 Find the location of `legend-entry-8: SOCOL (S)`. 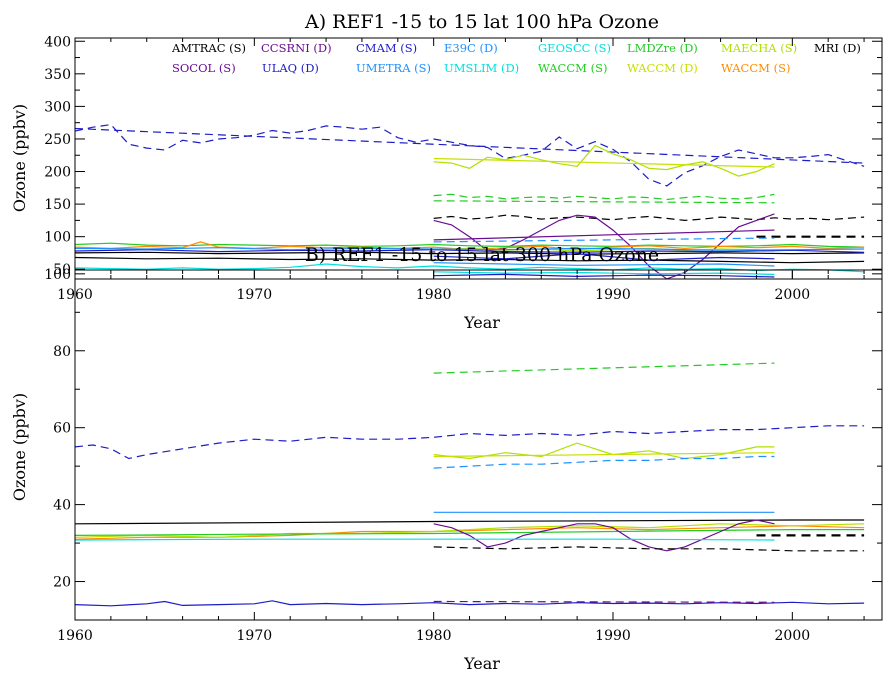

legend-entry-8: SOCOL (S) is located at coordinates (204, 68).